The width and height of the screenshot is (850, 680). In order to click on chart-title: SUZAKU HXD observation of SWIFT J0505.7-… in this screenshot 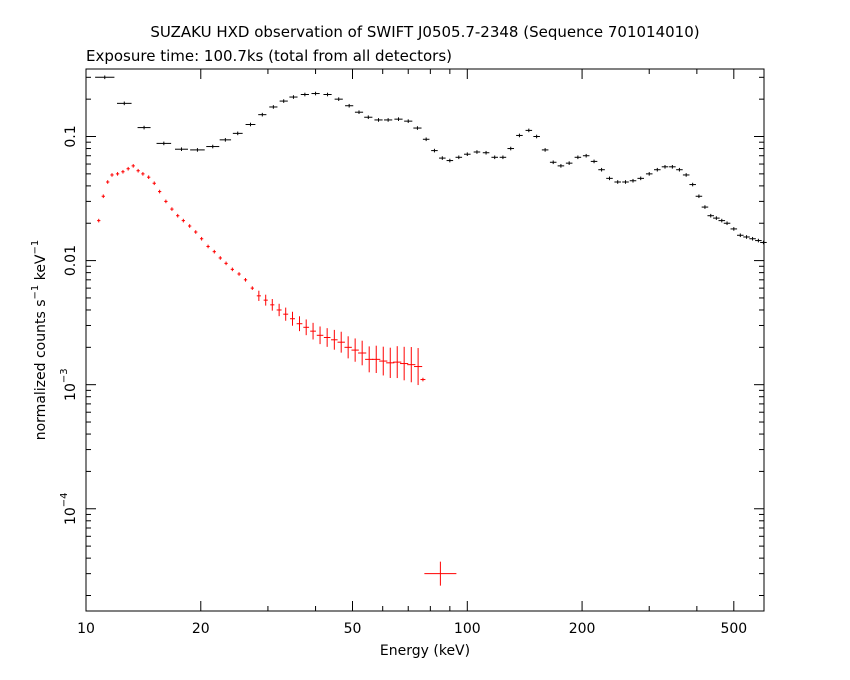, I will do `click(424, 32)`.